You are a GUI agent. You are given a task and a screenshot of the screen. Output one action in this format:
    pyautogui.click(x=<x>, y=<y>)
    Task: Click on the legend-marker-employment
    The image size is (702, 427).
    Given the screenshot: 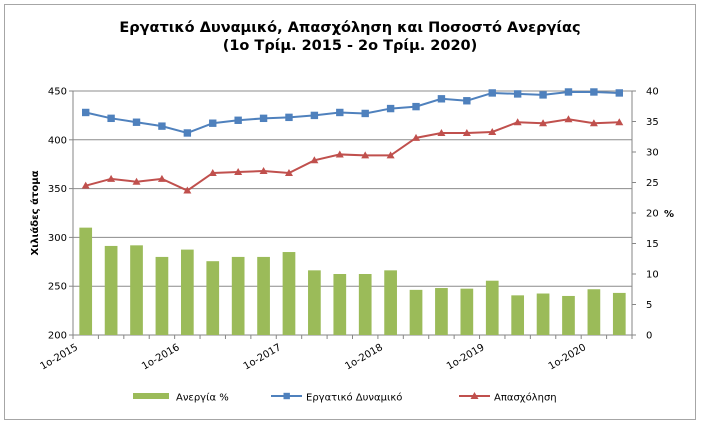 What is the action you would take?
    pyautogui.click(x=474, y=395)
    